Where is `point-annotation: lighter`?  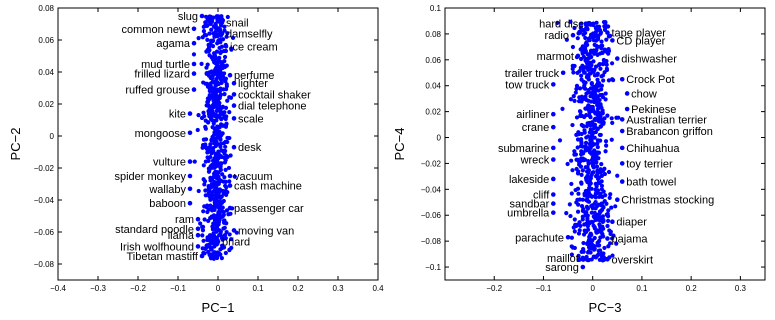
point-annotation: lighter is located at coordinates (253, 84).